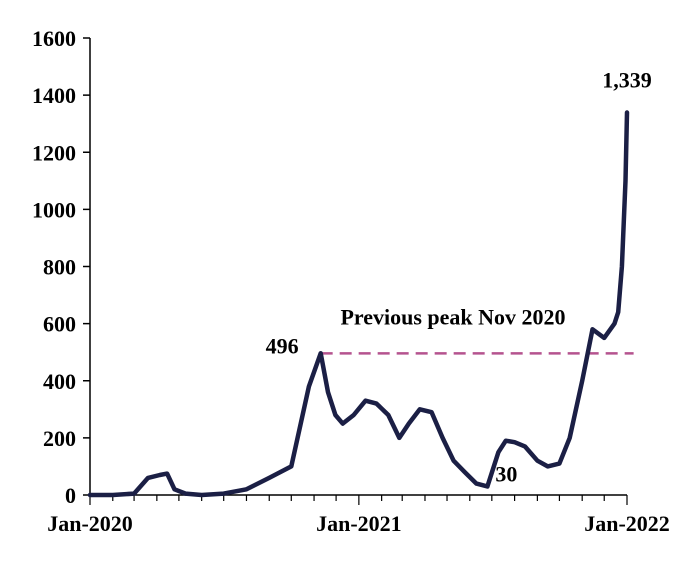  I want to click on y-tick-label: 200, so click(59, 438).